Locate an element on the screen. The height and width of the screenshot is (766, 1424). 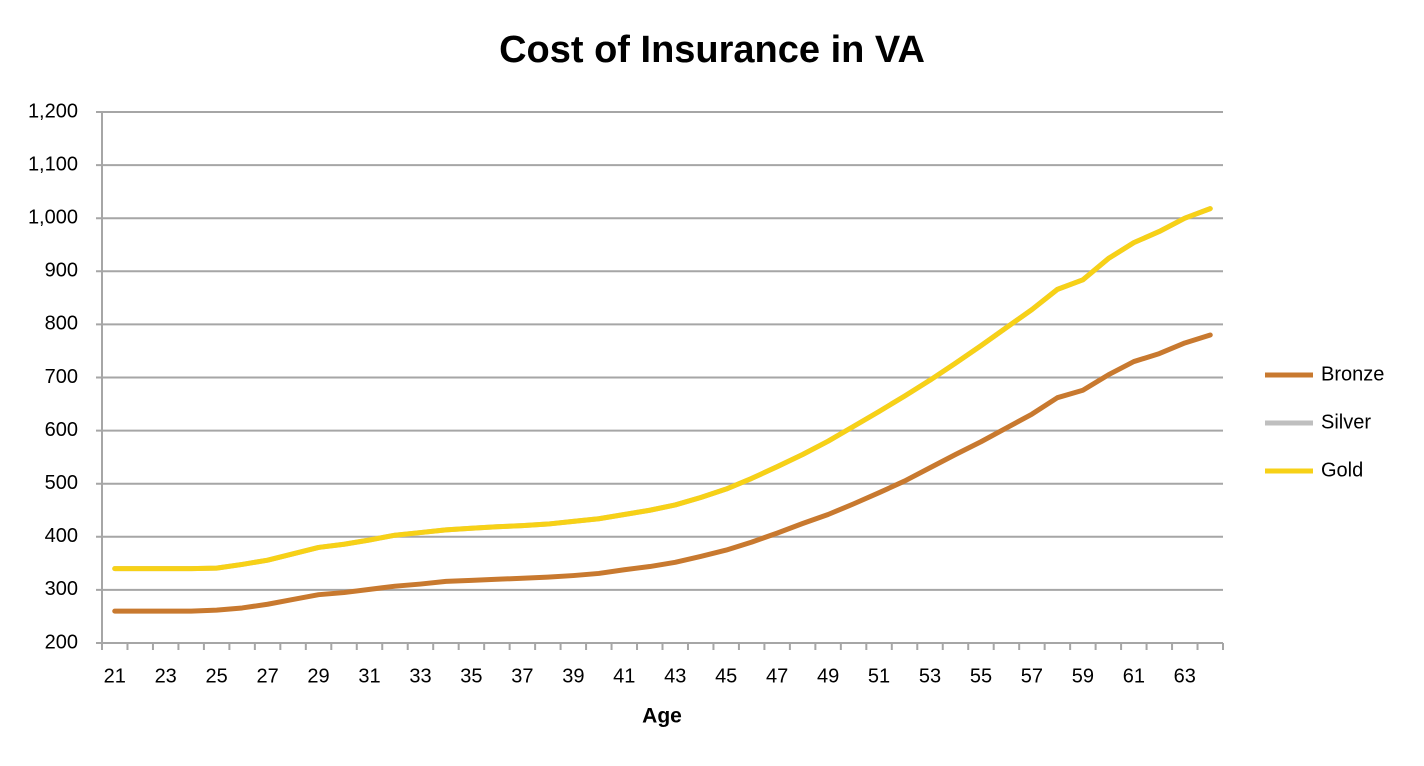
y-tick-label: 700 is located at coordinates (61, 377).